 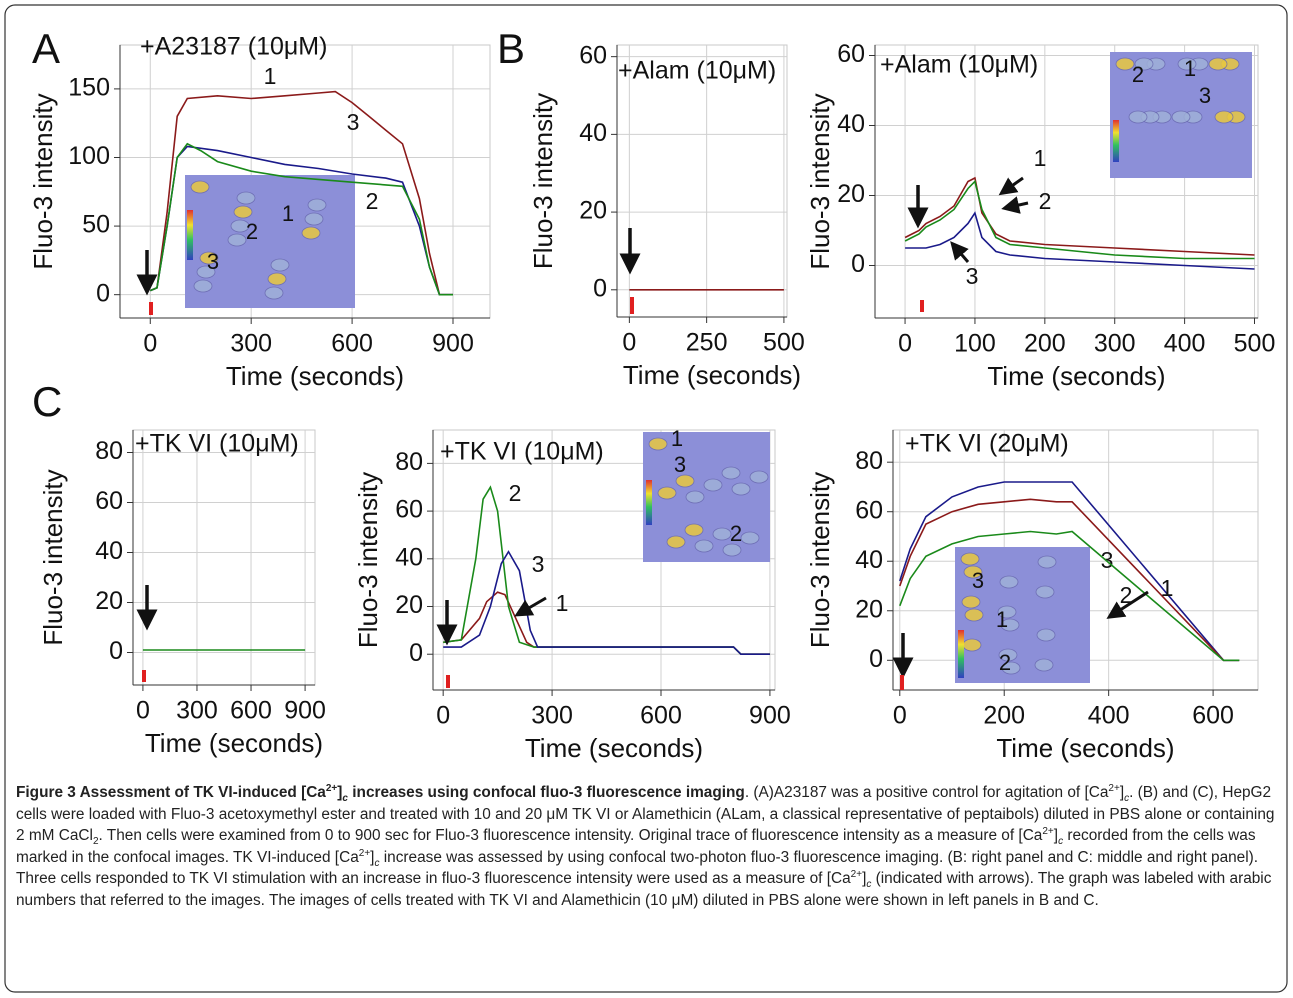 What do you see at coordinates (95, 842) in the screenshot?
I see `caption-text: 2` at bounding box center [95, 842].